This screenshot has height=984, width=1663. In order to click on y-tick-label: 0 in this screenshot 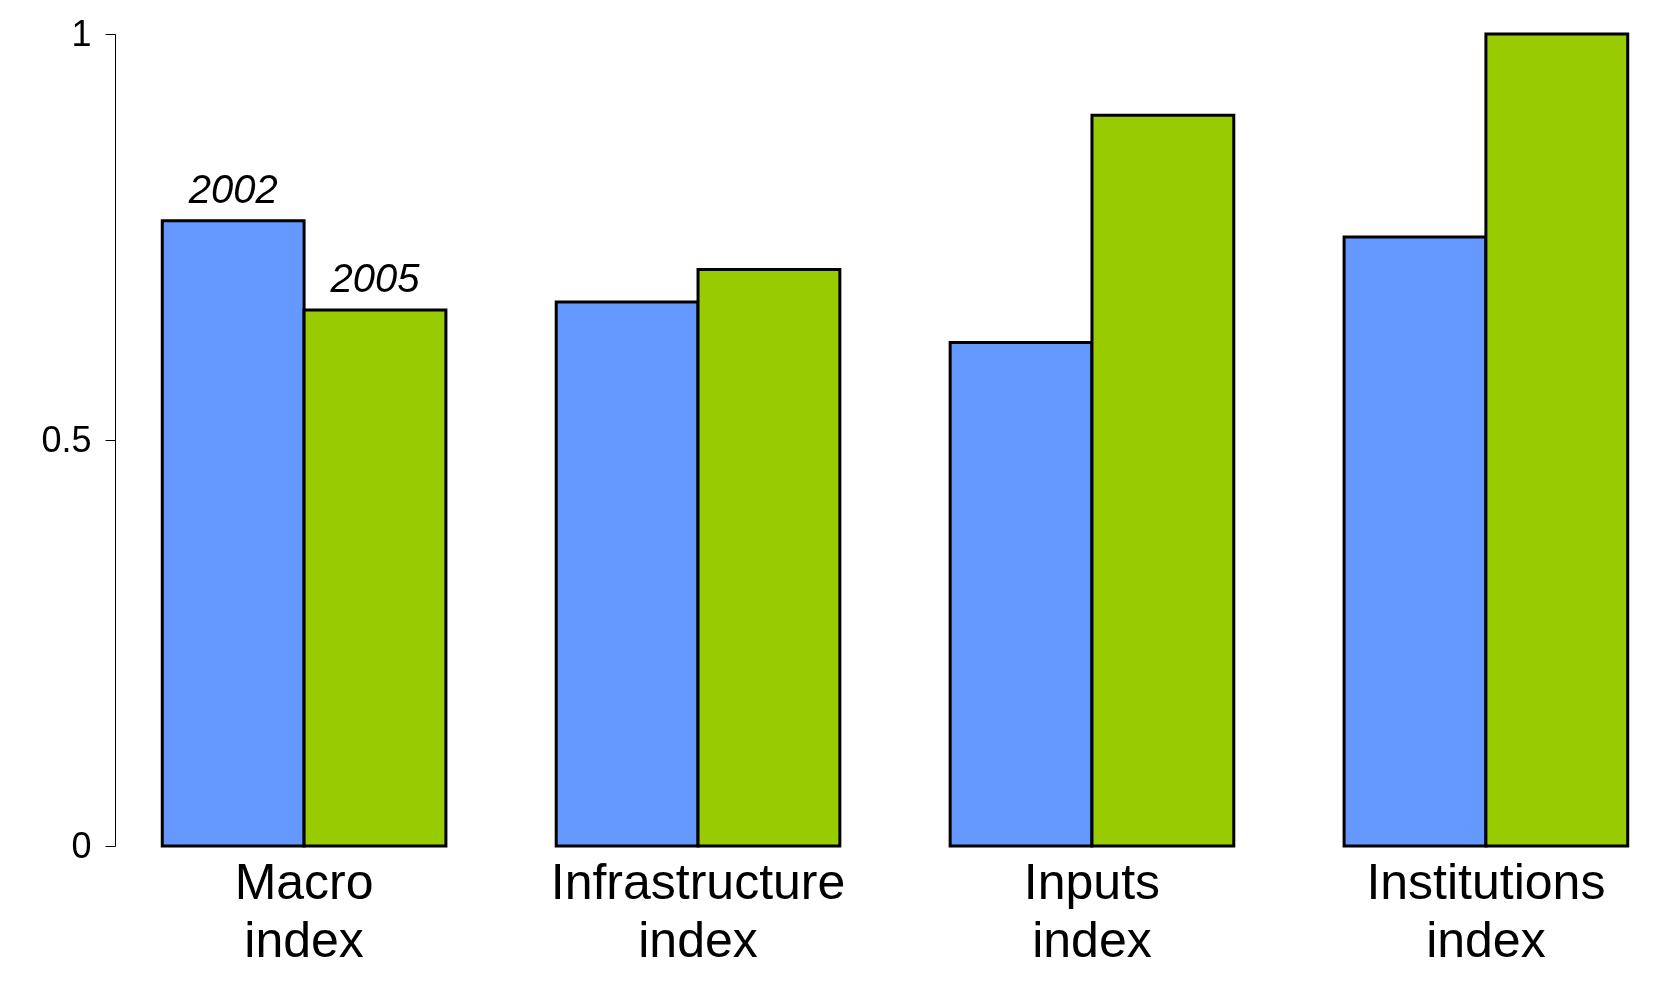, I will do `click(81, 845)`.